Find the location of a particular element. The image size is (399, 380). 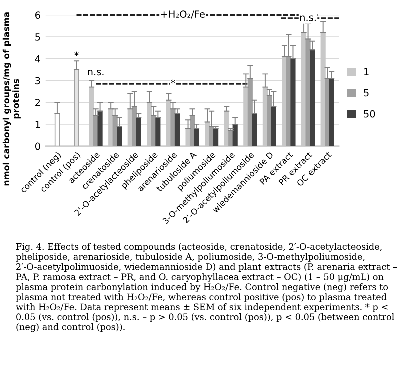

annotation: +H₂O₂/Fe is located at coordinates (183, 14).